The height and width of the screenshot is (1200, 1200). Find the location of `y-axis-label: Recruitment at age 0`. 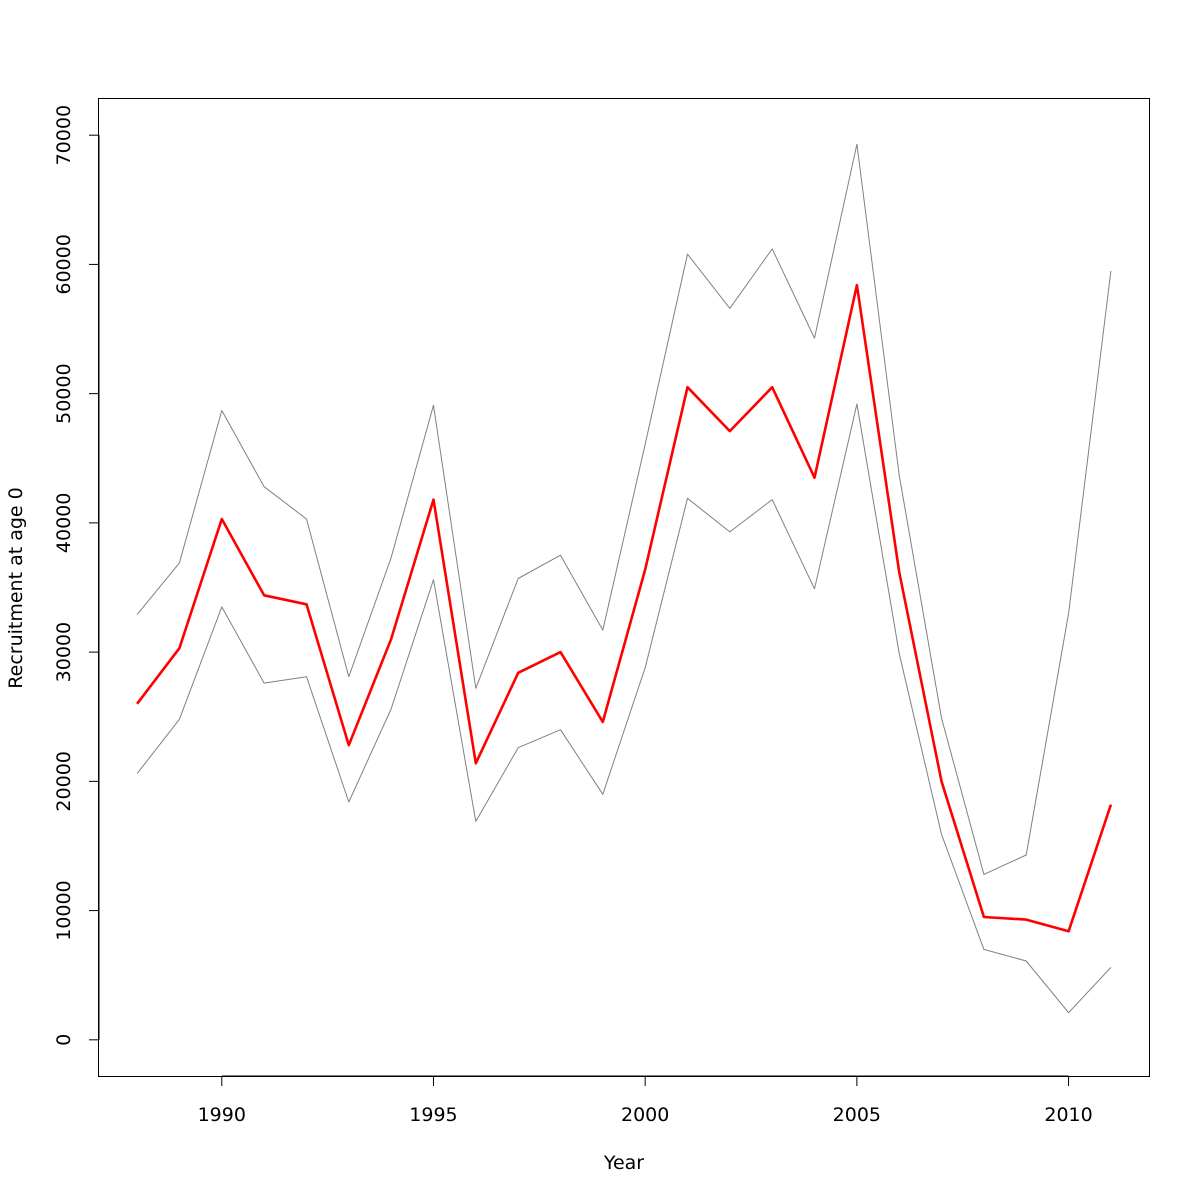

y-axis-label: Recruitment at age 0 is located at coordinates (16, 587).